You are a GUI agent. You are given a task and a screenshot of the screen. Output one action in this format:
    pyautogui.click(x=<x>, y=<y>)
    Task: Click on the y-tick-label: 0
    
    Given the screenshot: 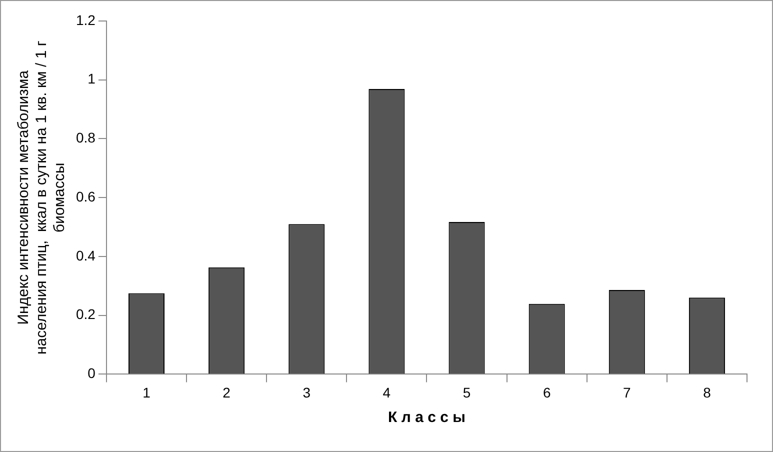 What is the action you would take?
    pyautogui.click(x=92, y=373)
    